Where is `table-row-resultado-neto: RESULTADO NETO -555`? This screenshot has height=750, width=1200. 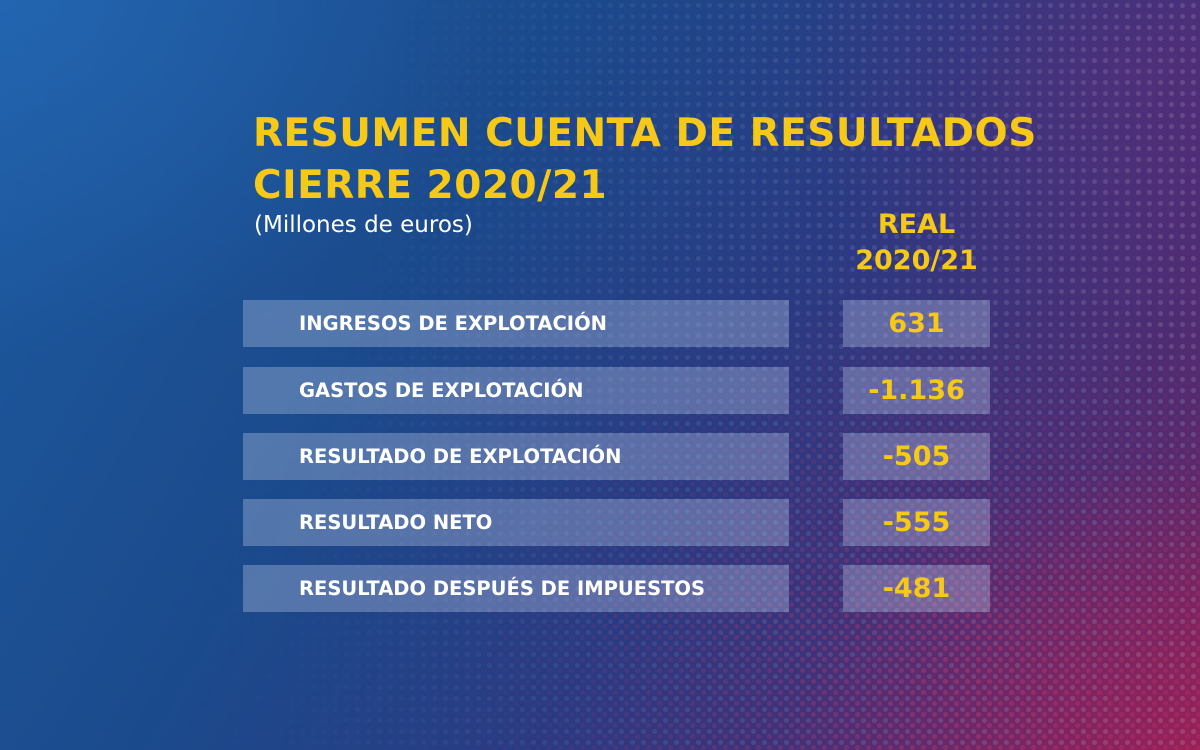 table-row-resultado-neto: RESULTADO NETO -555 is located at coordinates (600, 522).